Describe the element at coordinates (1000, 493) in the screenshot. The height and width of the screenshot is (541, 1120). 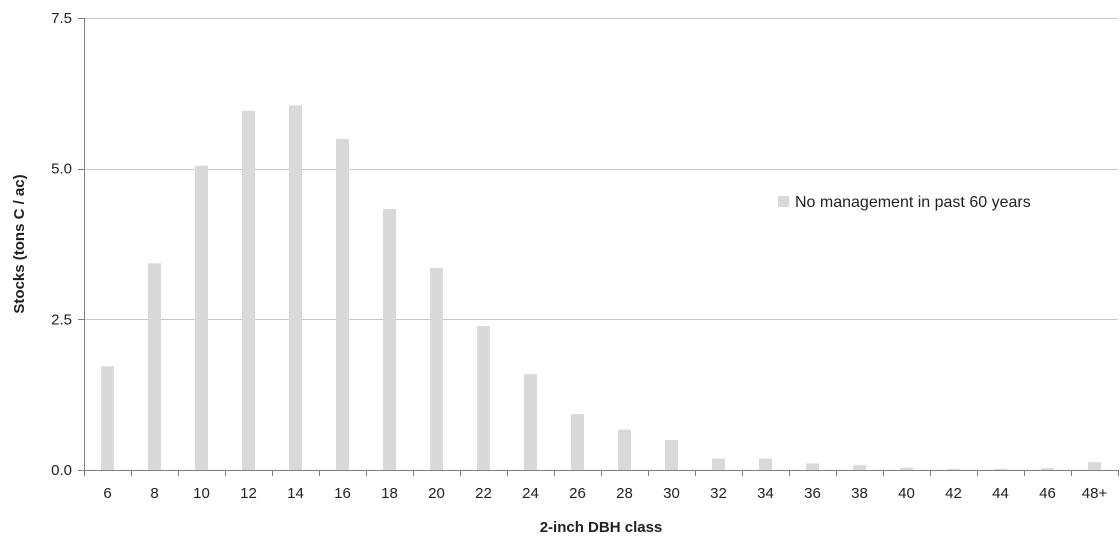
I see `x-tick-label-44: 44` at that location.